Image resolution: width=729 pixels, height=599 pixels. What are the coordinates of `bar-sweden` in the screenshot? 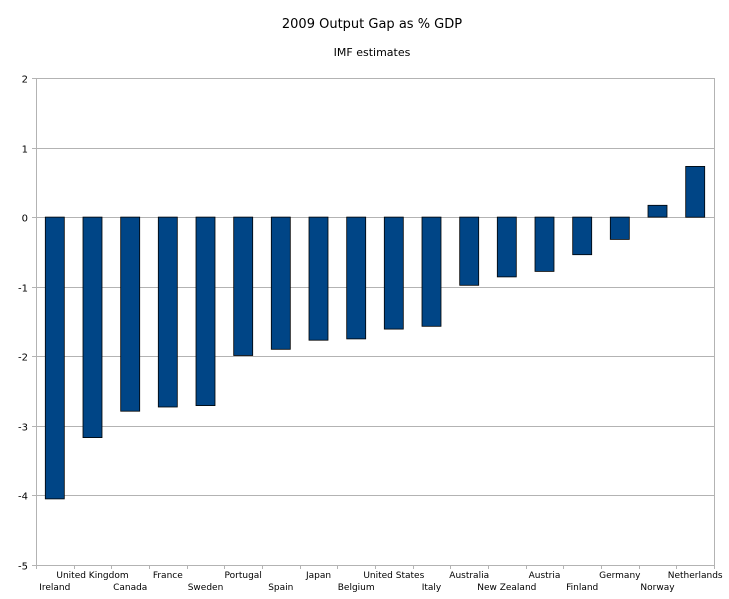 It's located at (205, 311).